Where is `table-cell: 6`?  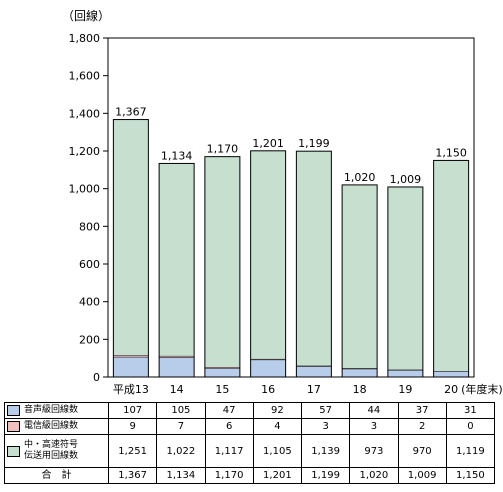
table-cell: 6 is located at coordinates (229, 426).